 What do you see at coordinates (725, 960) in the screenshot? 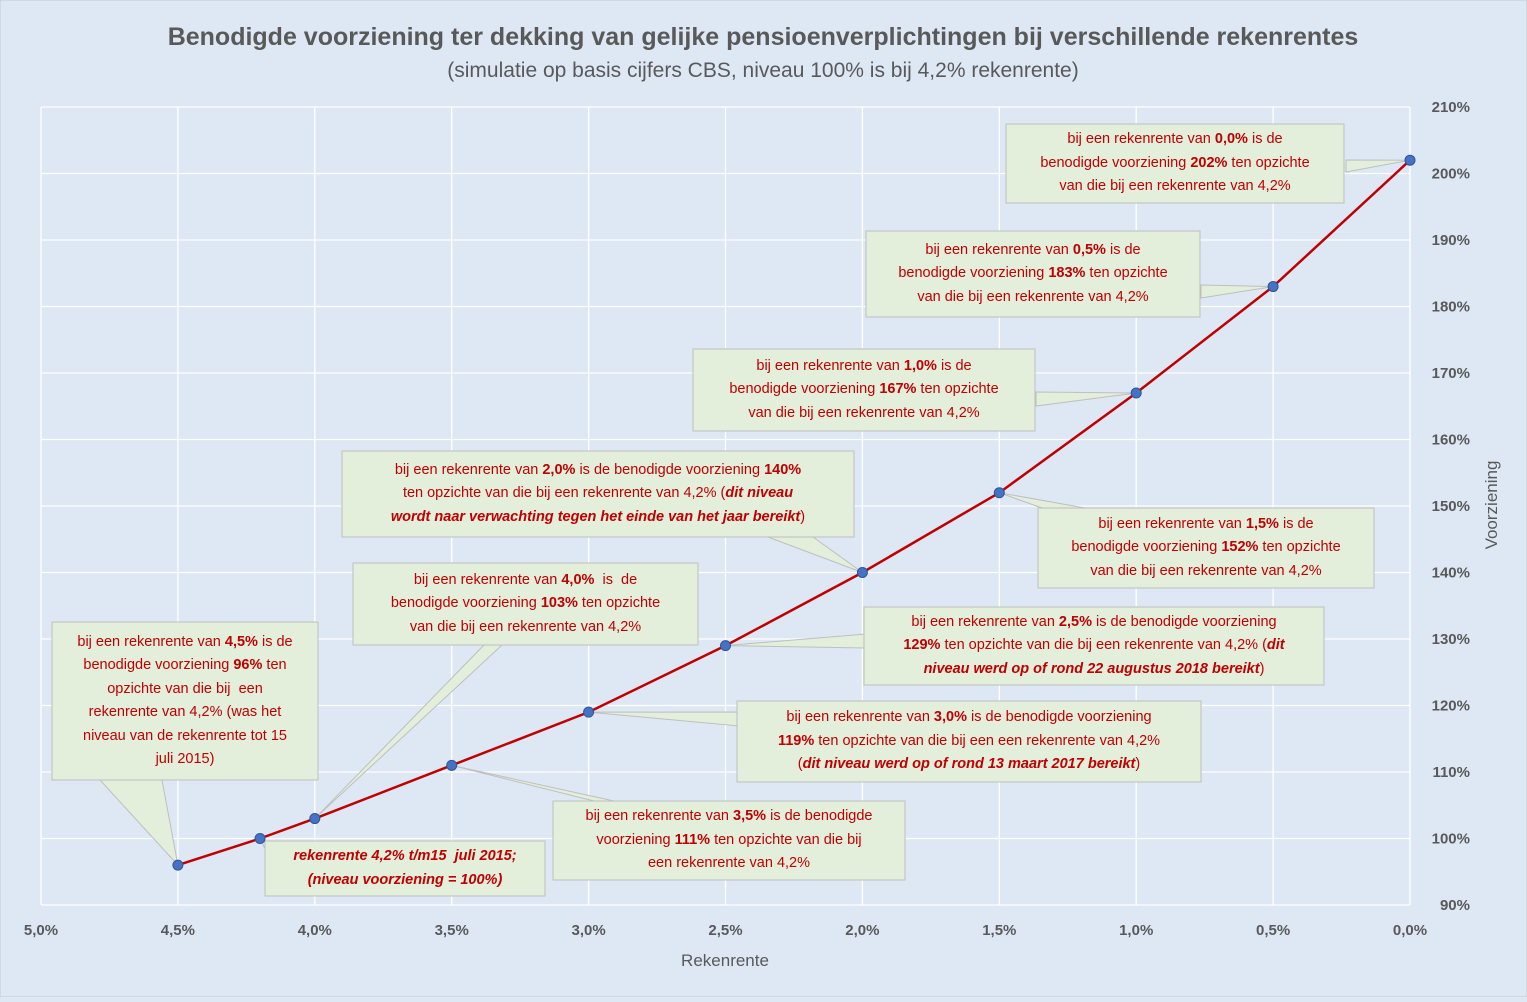
I see `x-axis-title: Rekenrente` at bounding box center [725, 960].